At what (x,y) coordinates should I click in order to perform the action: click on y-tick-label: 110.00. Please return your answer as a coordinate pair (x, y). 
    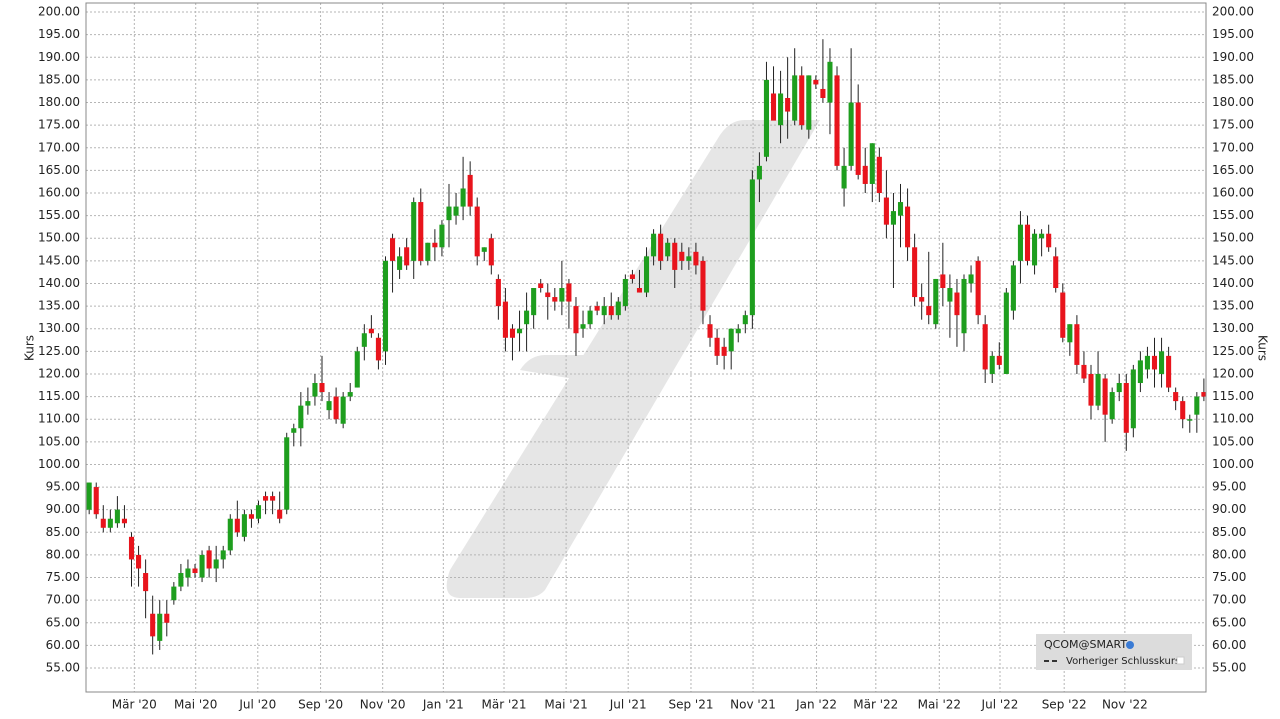
    Looking at the image, I should click on (59, 419).